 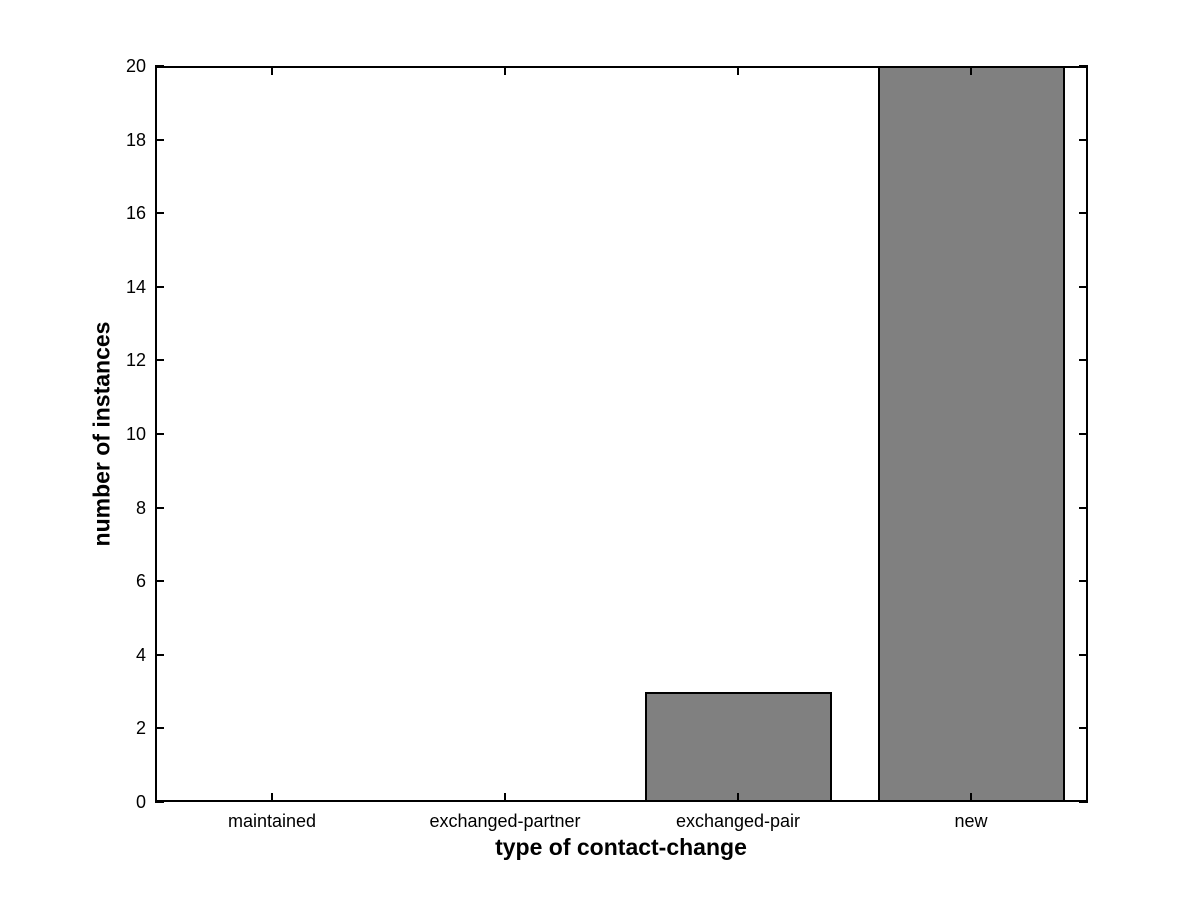 What do you see at coordinates (621, 847) in the screenshot?
I see `x-axis-label: type of contact-change` at bounding box center [621, 847].